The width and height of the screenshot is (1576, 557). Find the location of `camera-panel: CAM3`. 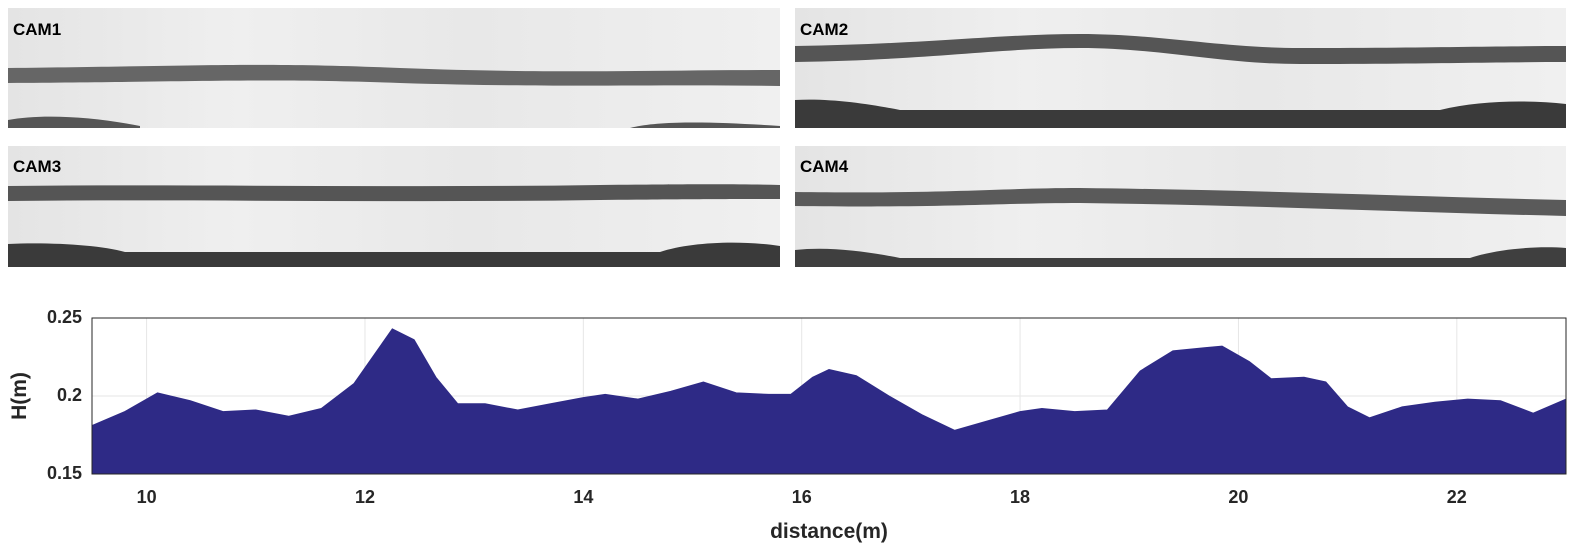

camera-panel: CAM3 is located at coordinates (394, 206).